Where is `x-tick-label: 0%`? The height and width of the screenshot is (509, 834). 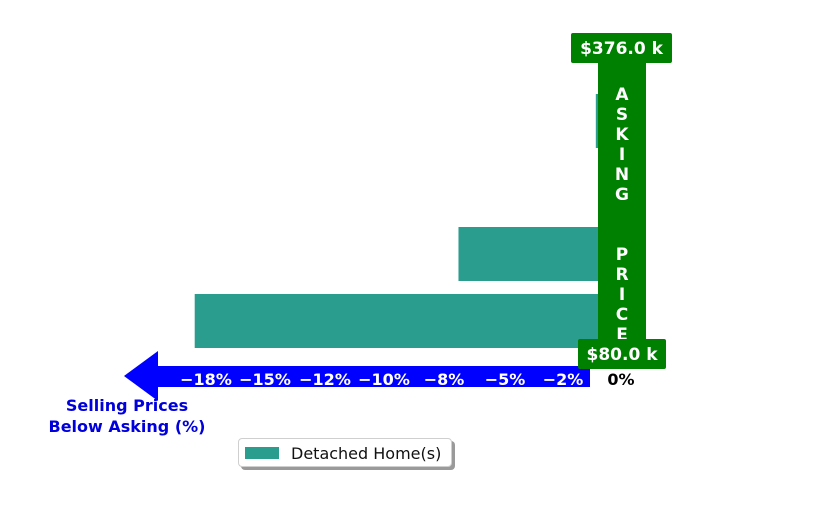 x-tick-label: 0% is located at coordinates (620, 379).